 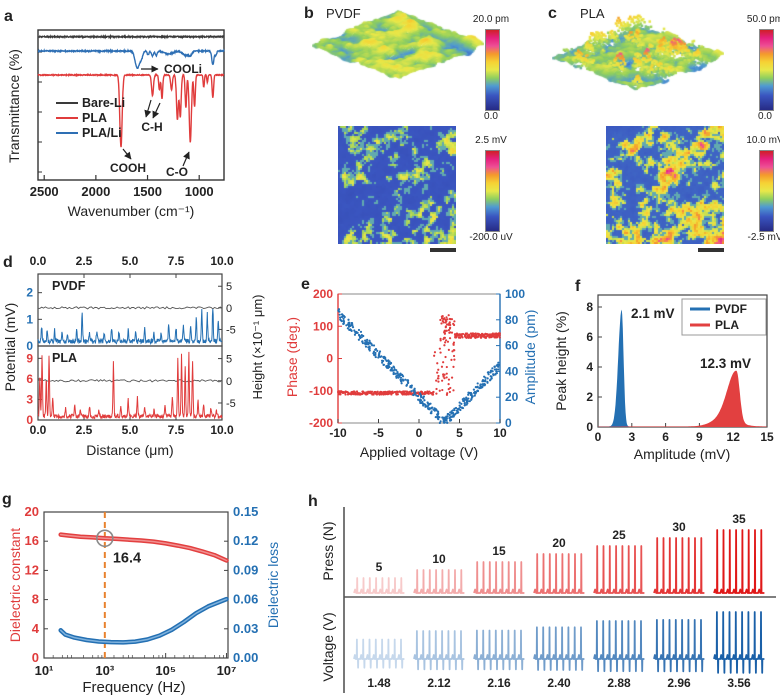 What do you see at coordinates (439, 559) in the screenshot?
I see `h-press-value-label: 10` at bounding box center [439, 559].